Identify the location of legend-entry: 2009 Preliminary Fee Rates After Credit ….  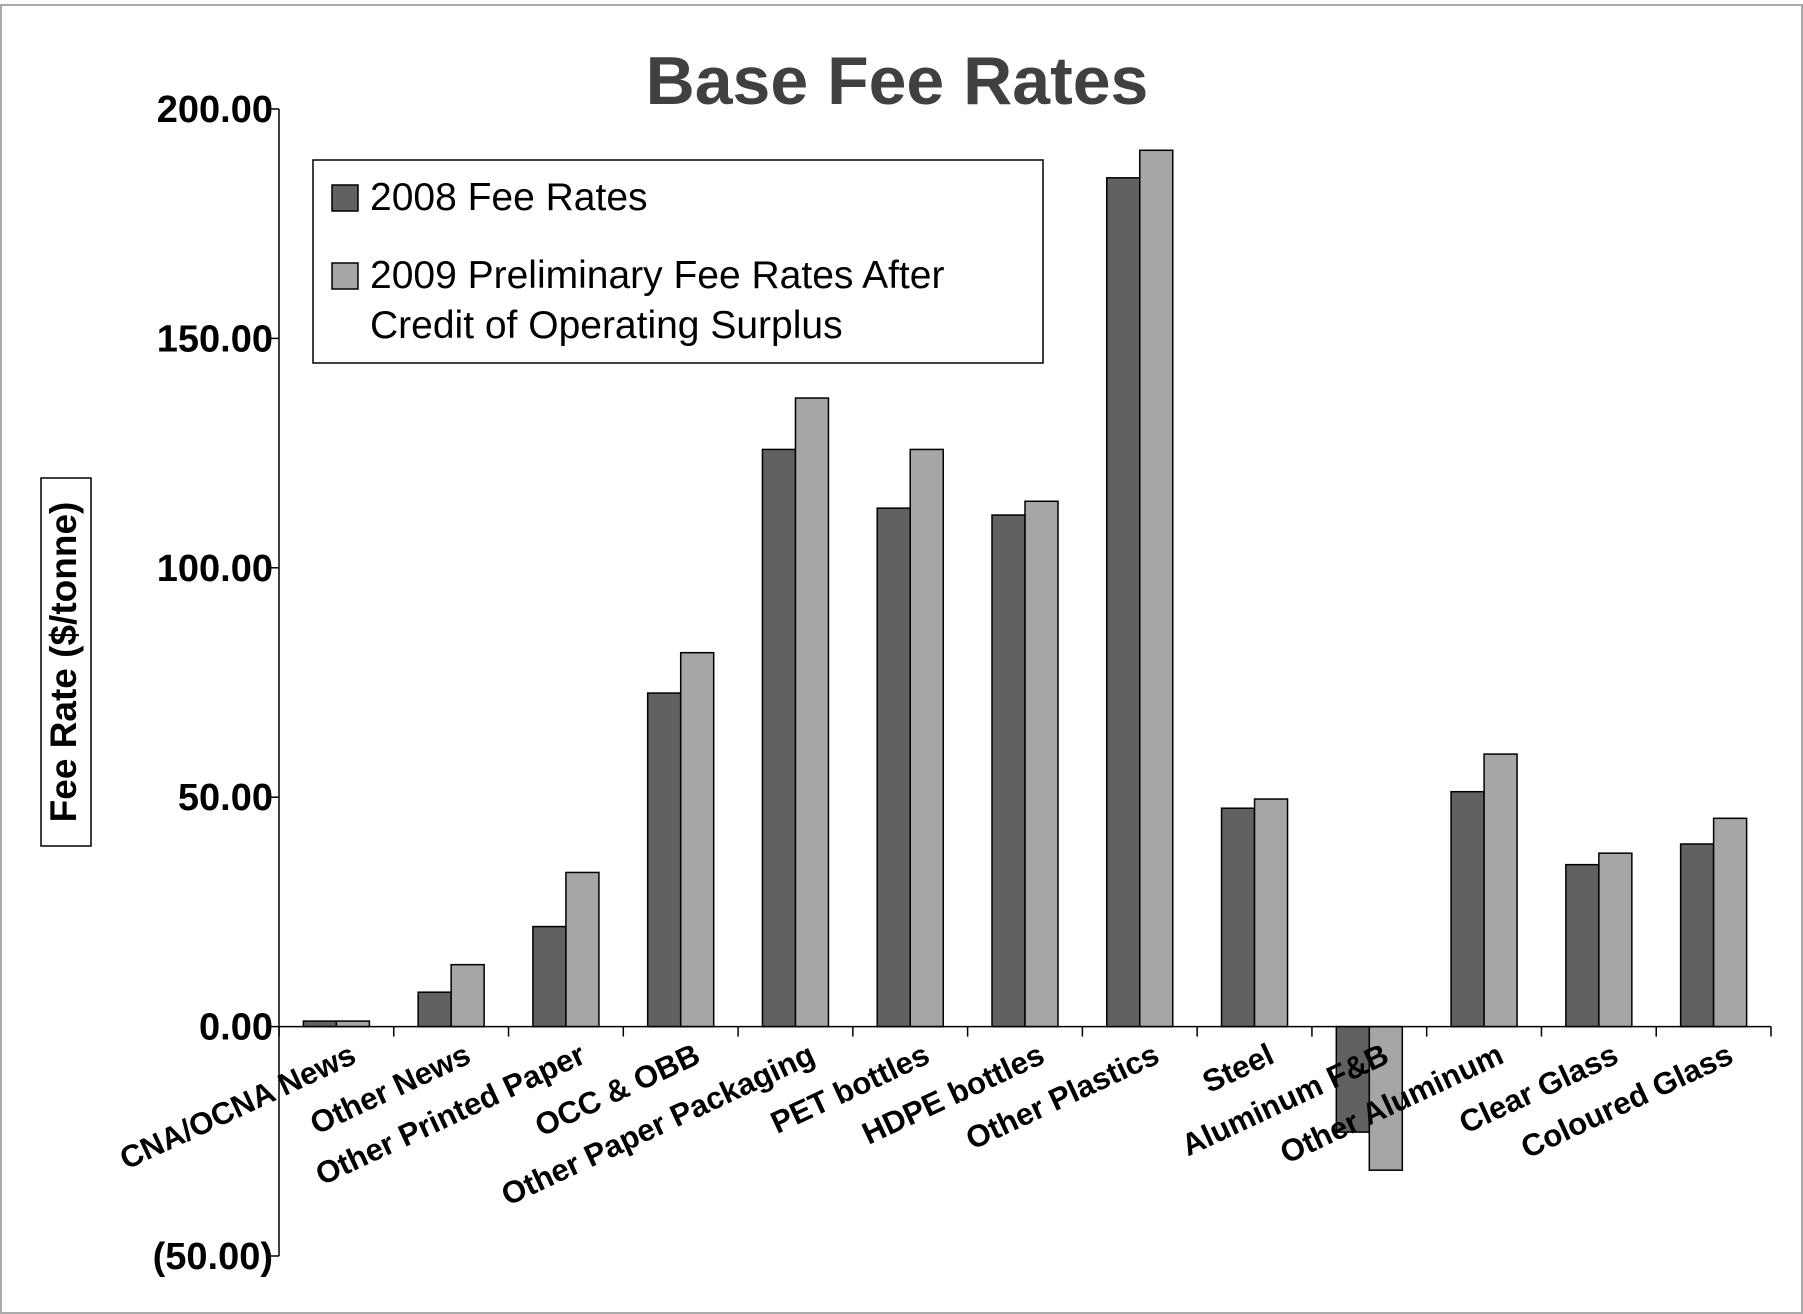
(657, 300).